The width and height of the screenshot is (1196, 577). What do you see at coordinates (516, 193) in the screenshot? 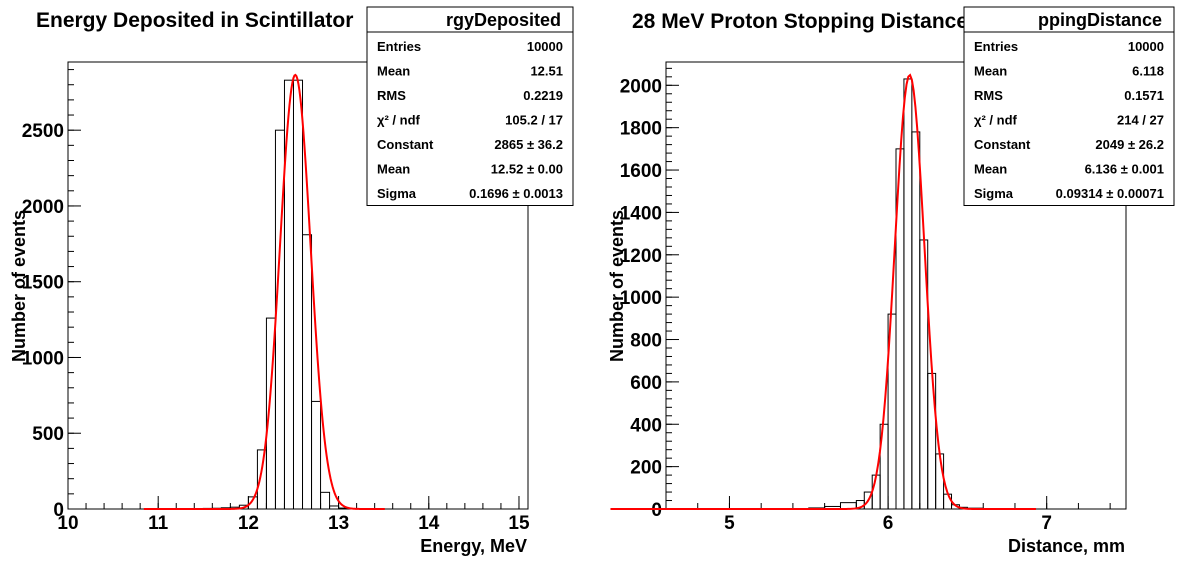
I see `stats-value: 0.1696 ± 0.0013` at bounding box center [516, 193].